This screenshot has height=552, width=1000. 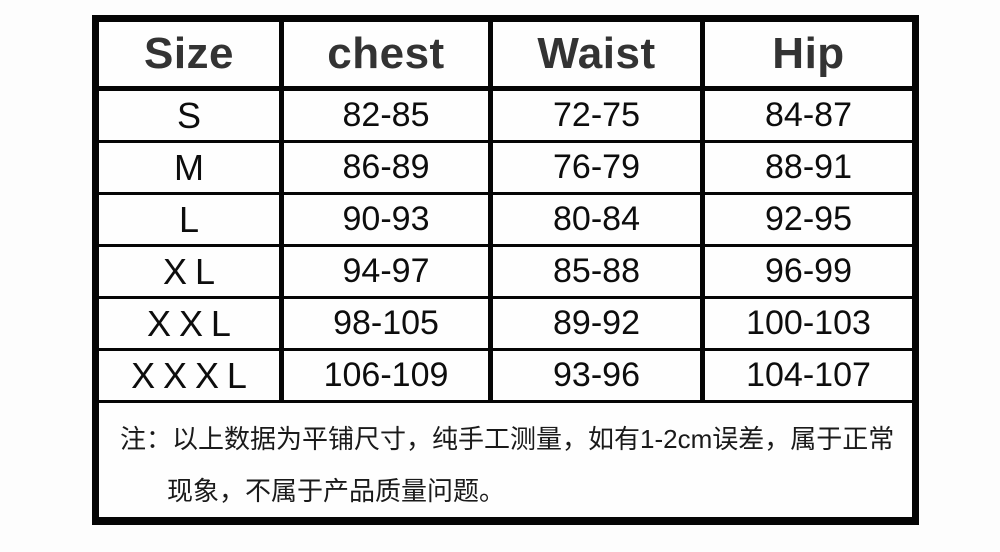 I want to click on table-row: XXL 98-105 89-92 100-103, so click(x=505, y=323).